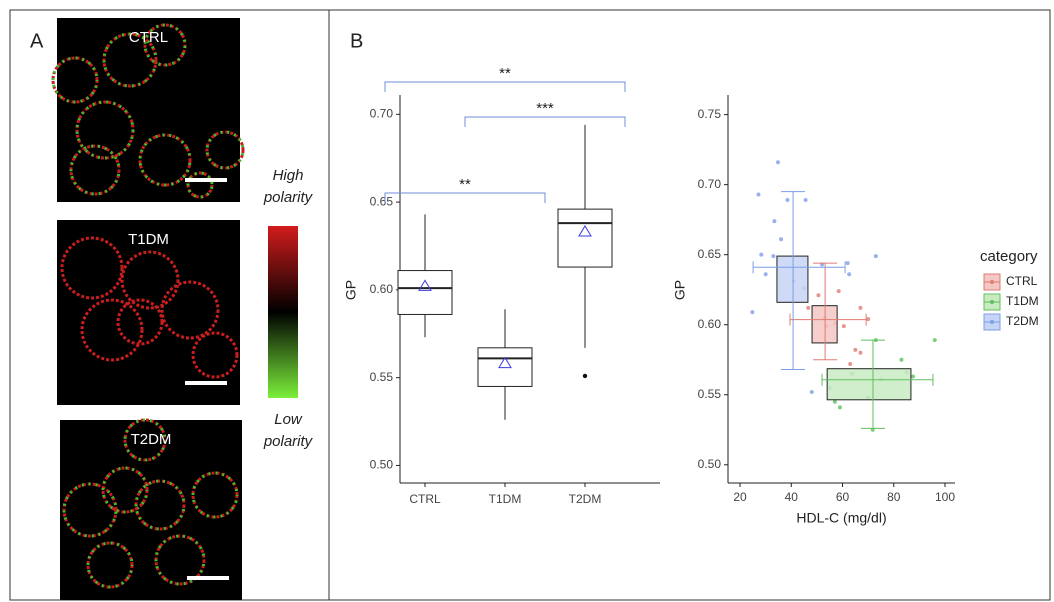  I want to click on colorbar-label: polarity, so click(288, 197).